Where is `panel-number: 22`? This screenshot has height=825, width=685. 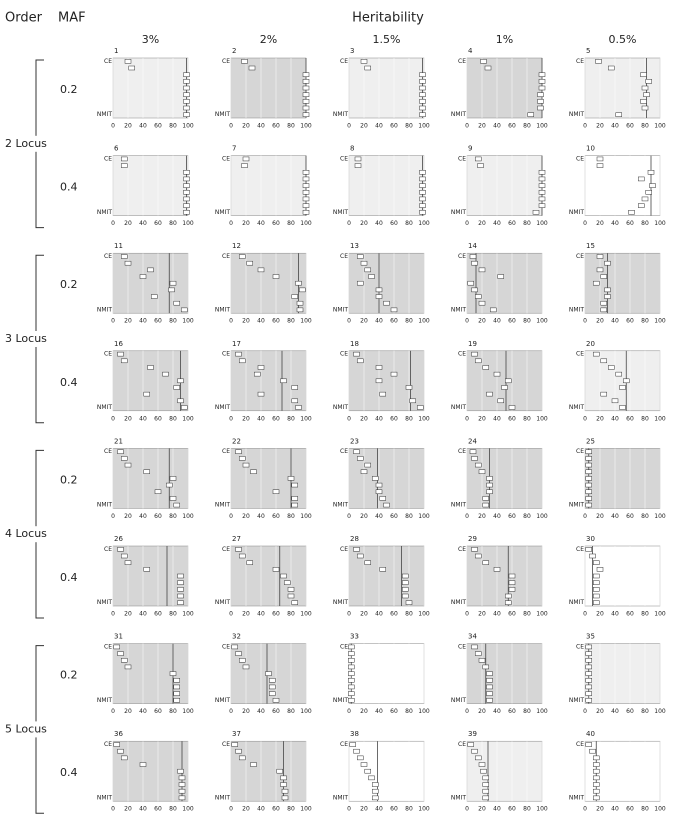
panel-number: 22 is located at coordinates (236, 441).